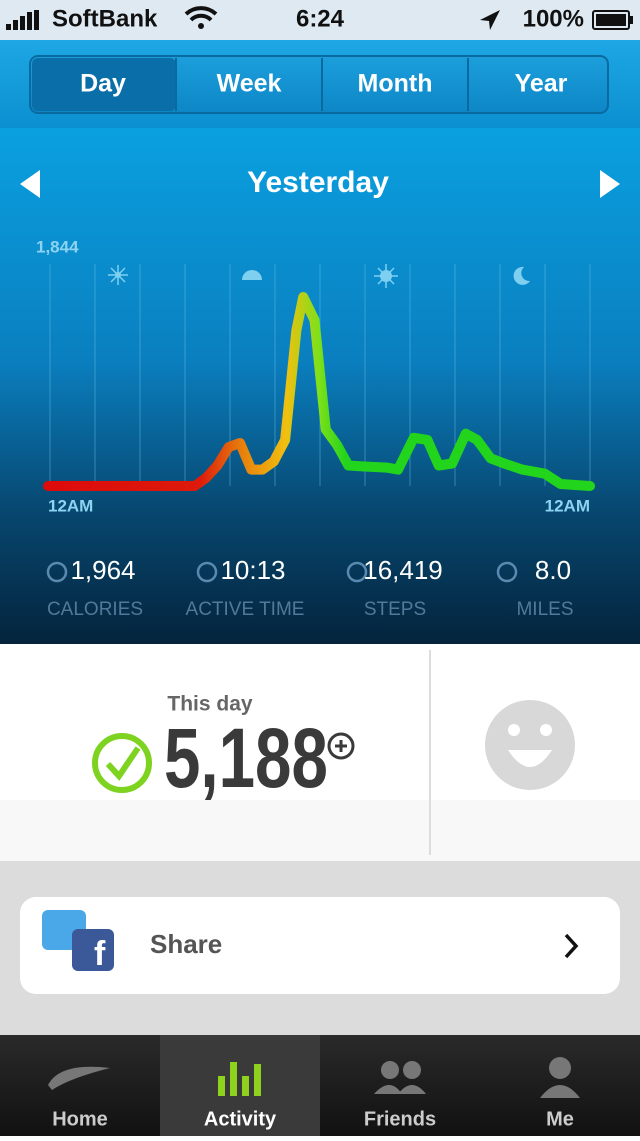 This screenshot has width=640, height=1141. Describe the element at coordinates (105, 18) in the screenshot. I see `carrier: SoftBank` at that location.